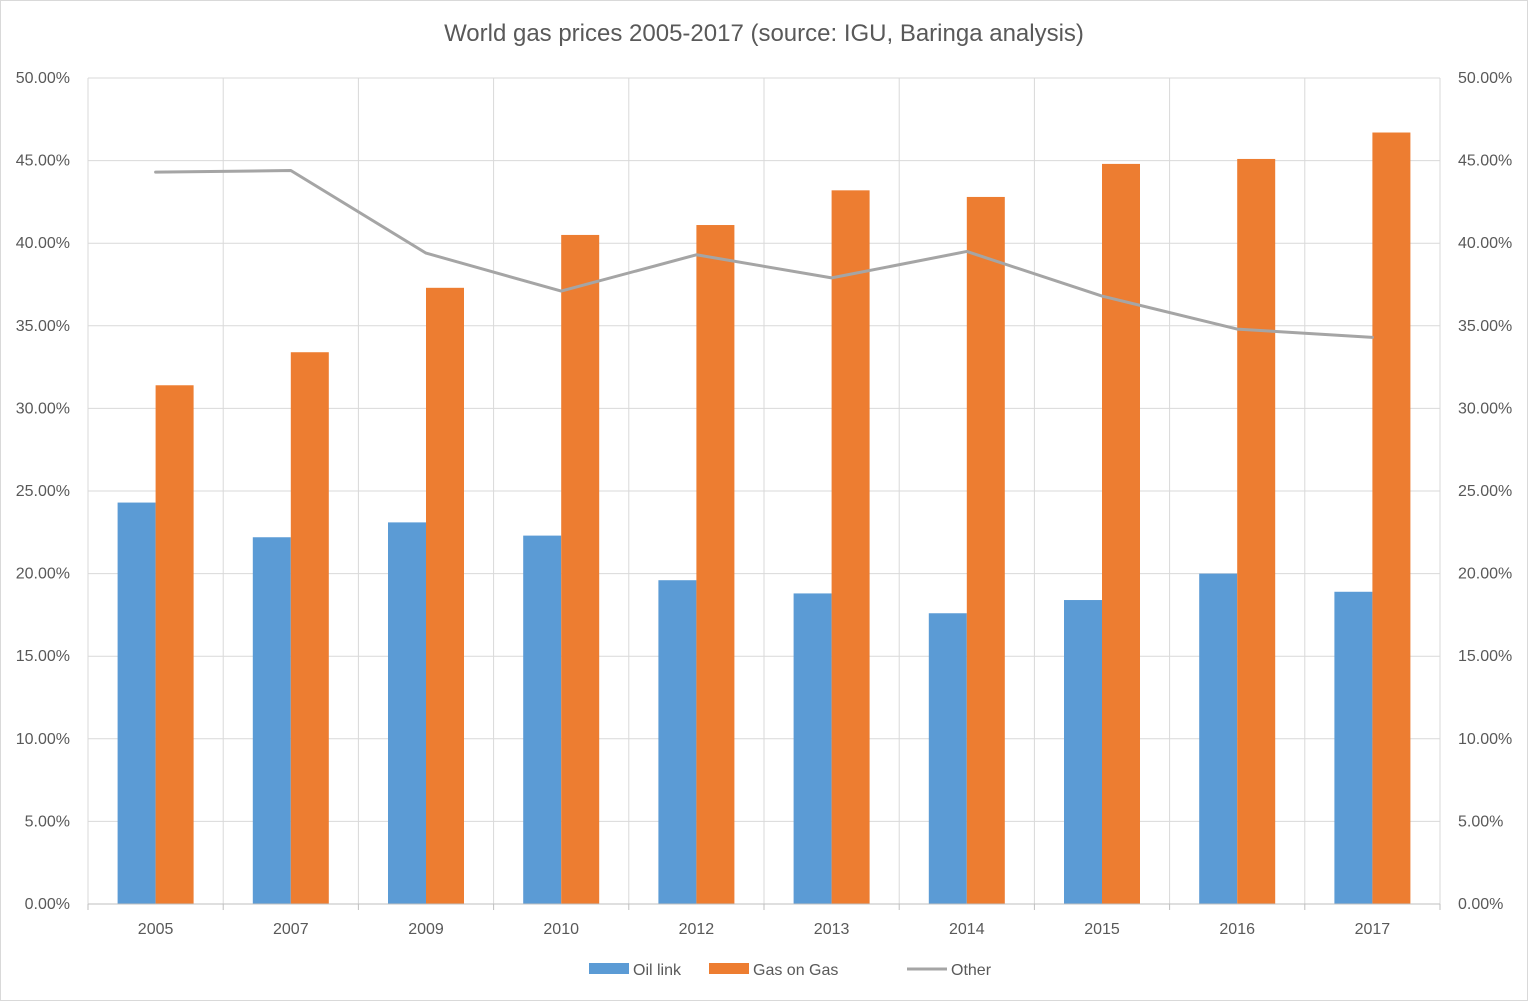  What do you see at coordinates (561, 929) in the screenshot?
I see `x-tick-label: 2010` at bounding box center [561, 929].